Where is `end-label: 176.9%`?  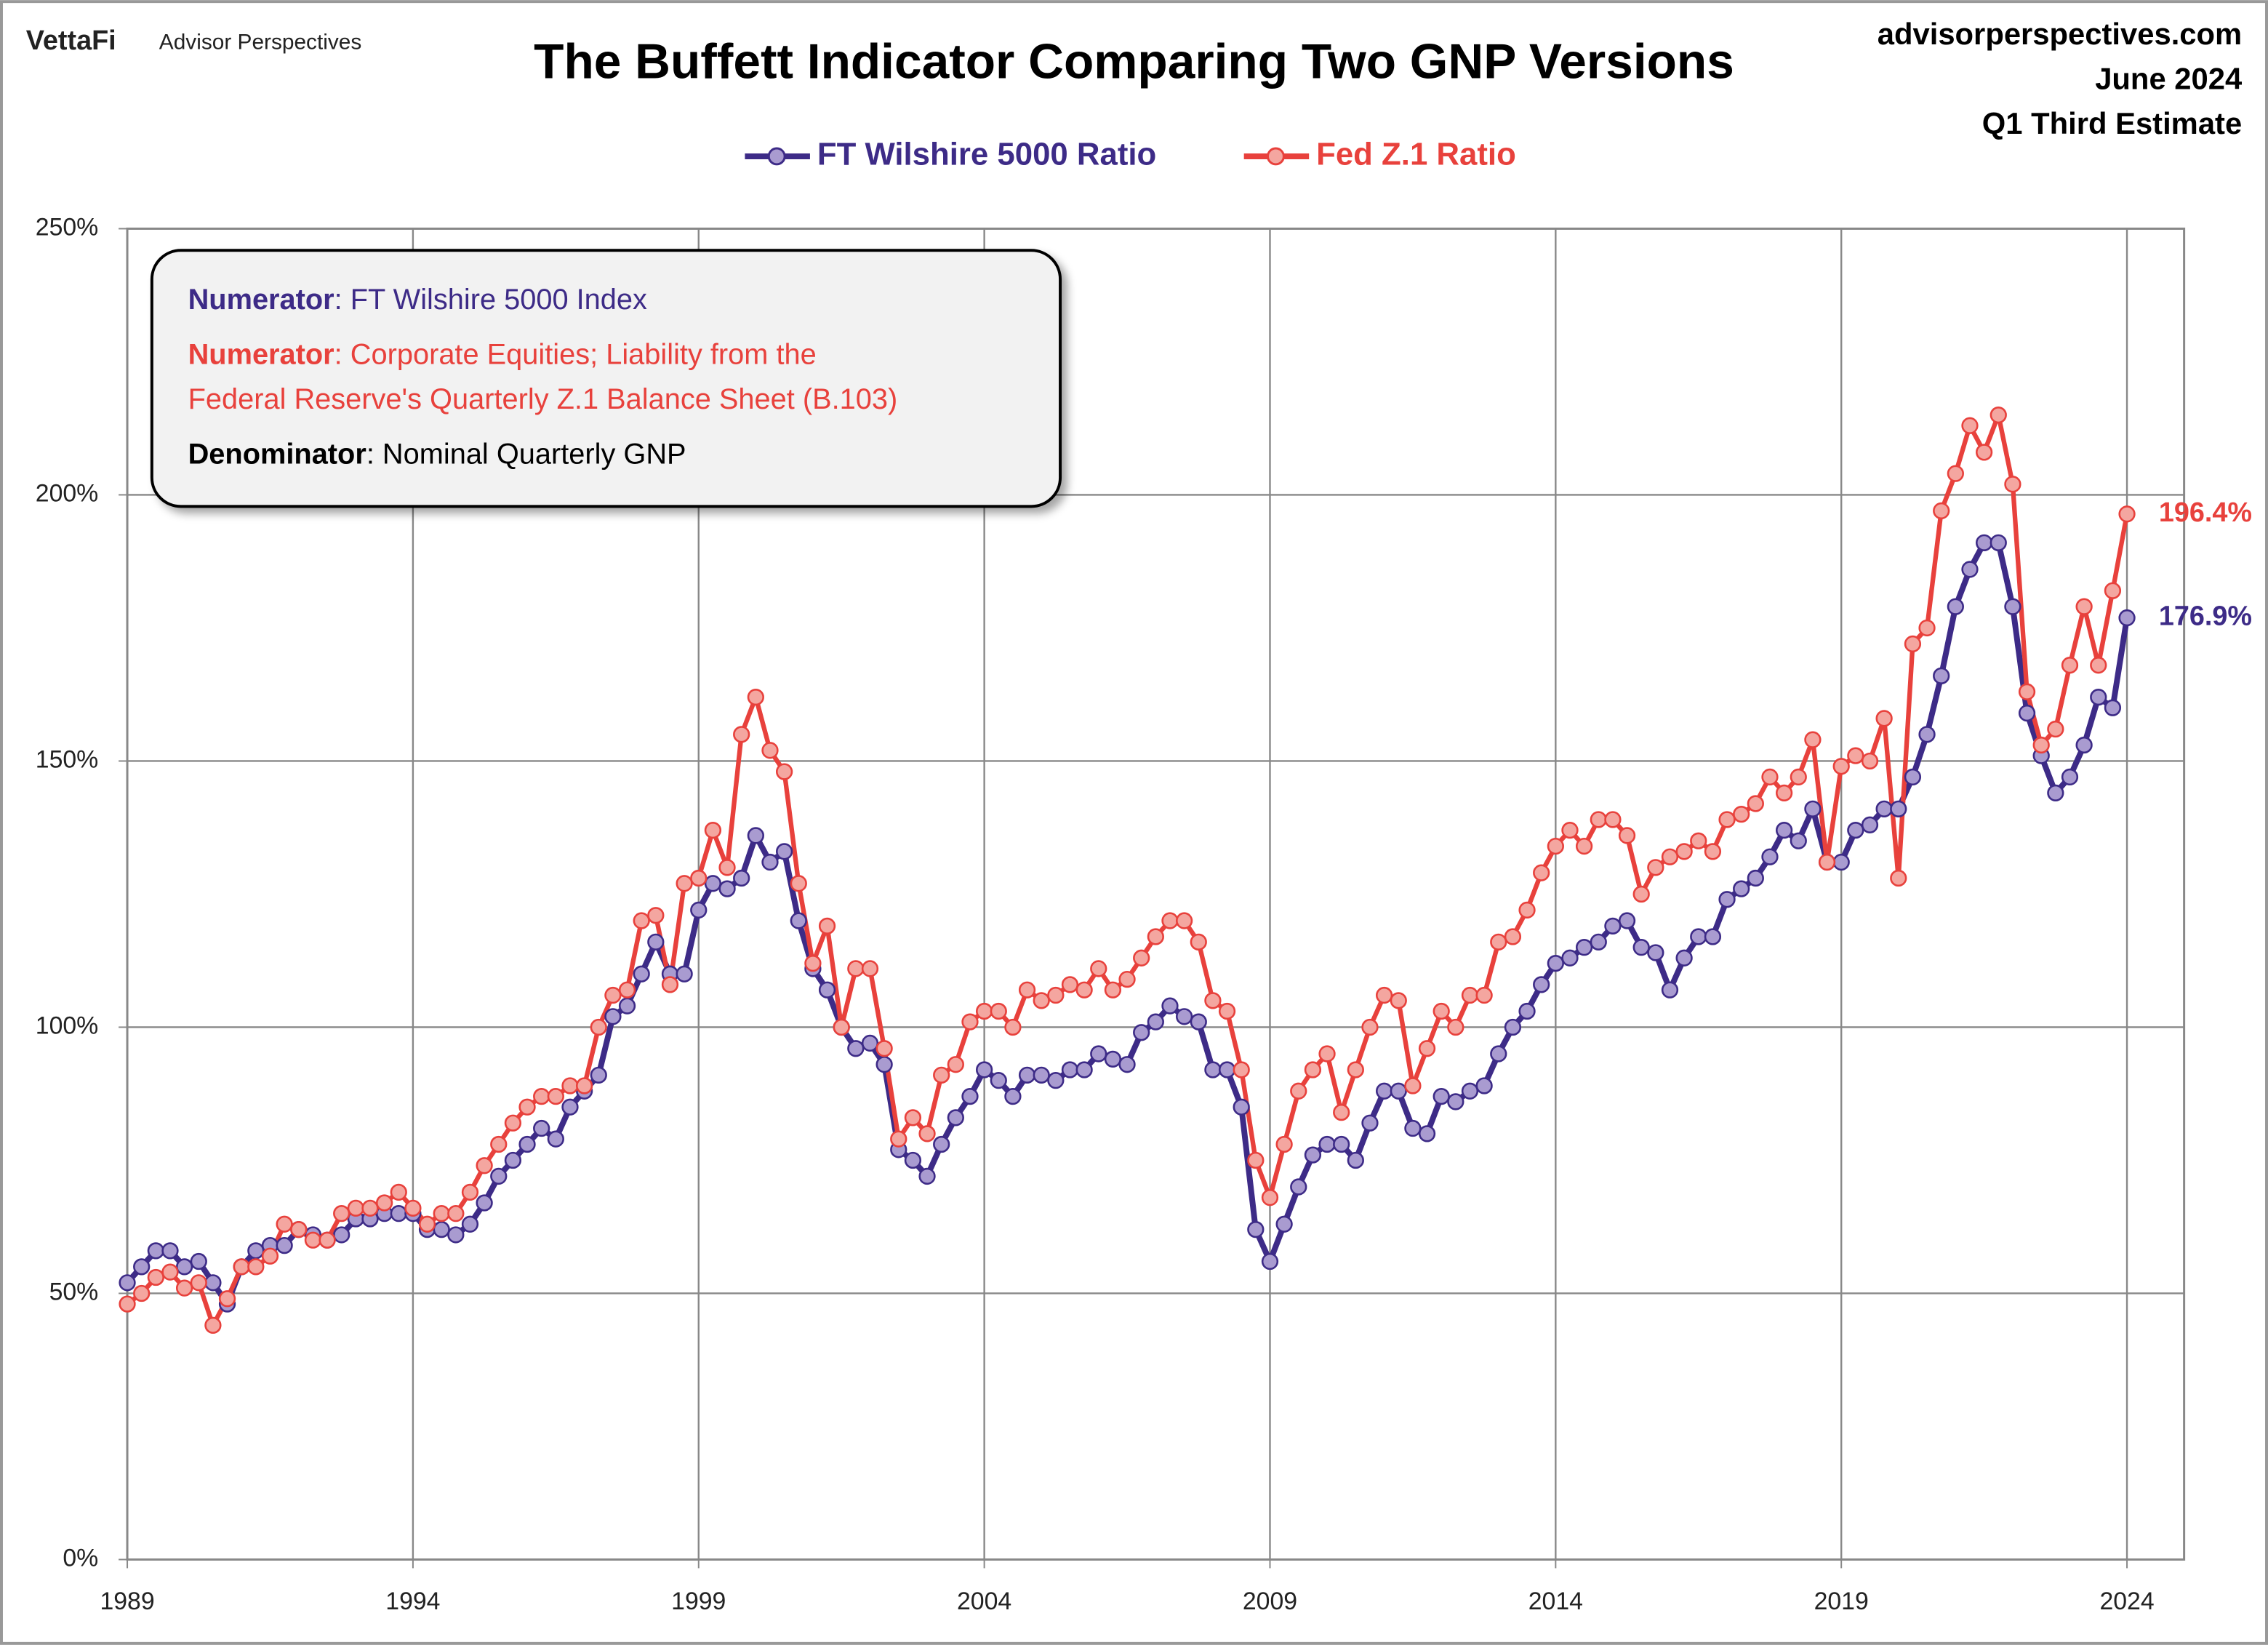 end-label: 176.9% is located at coordinates (2205, 616).